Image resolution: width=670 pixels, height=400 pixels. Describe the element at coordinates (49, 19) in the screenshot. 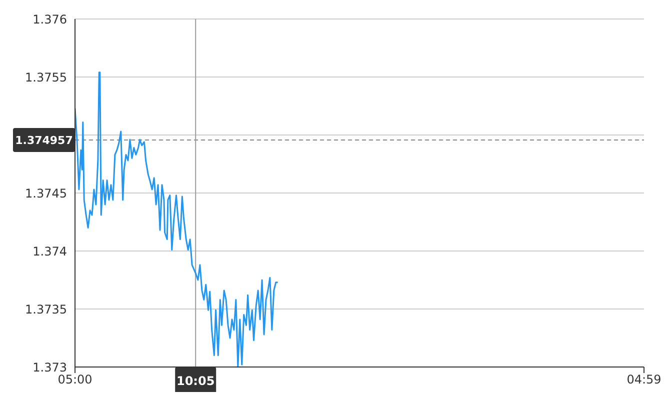

I see `y-tick-label: 1.376` at that location.